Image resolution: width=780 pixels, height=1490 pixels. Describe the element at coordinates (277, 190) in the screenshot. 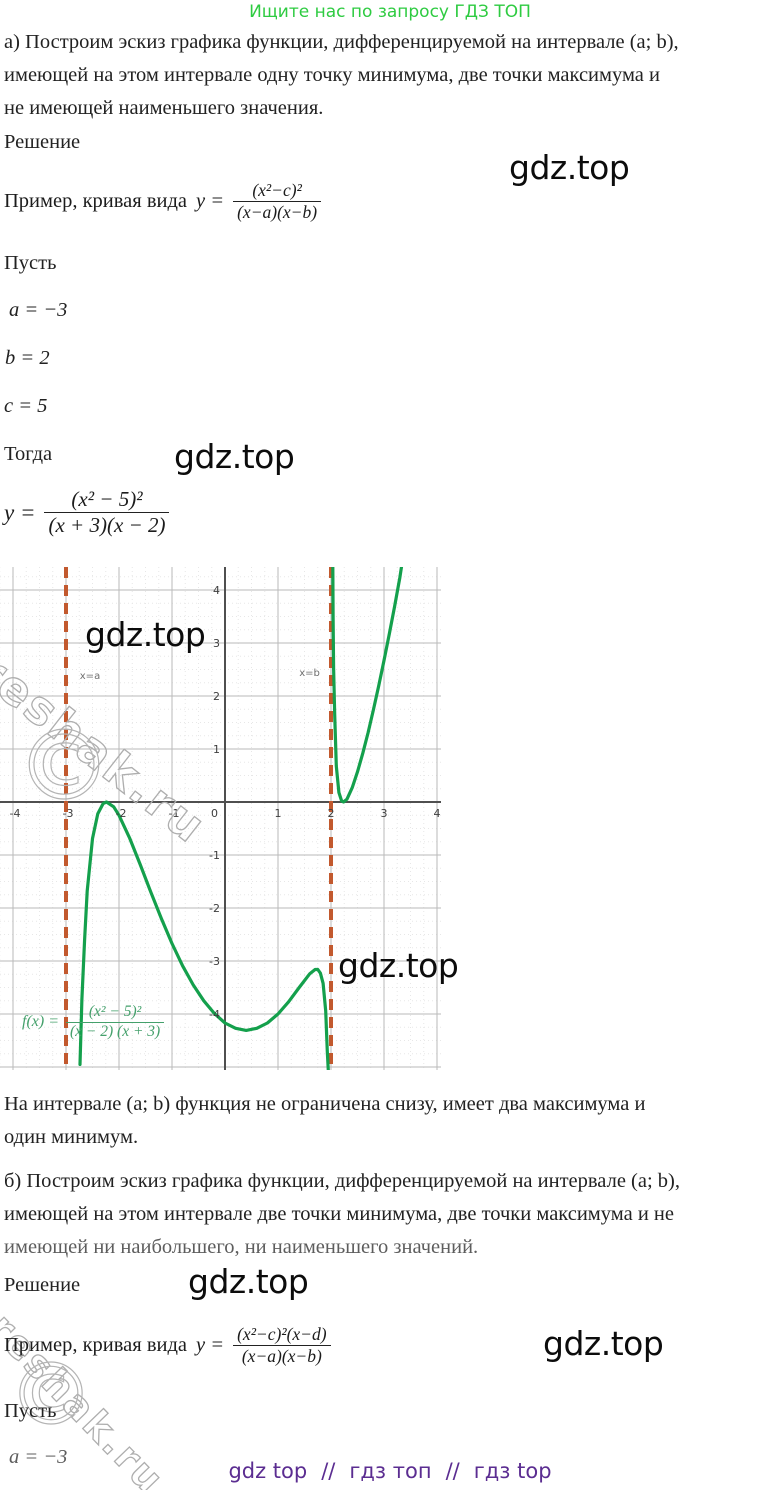

I see `fraction-numerator: (x²−c)²` at that location.